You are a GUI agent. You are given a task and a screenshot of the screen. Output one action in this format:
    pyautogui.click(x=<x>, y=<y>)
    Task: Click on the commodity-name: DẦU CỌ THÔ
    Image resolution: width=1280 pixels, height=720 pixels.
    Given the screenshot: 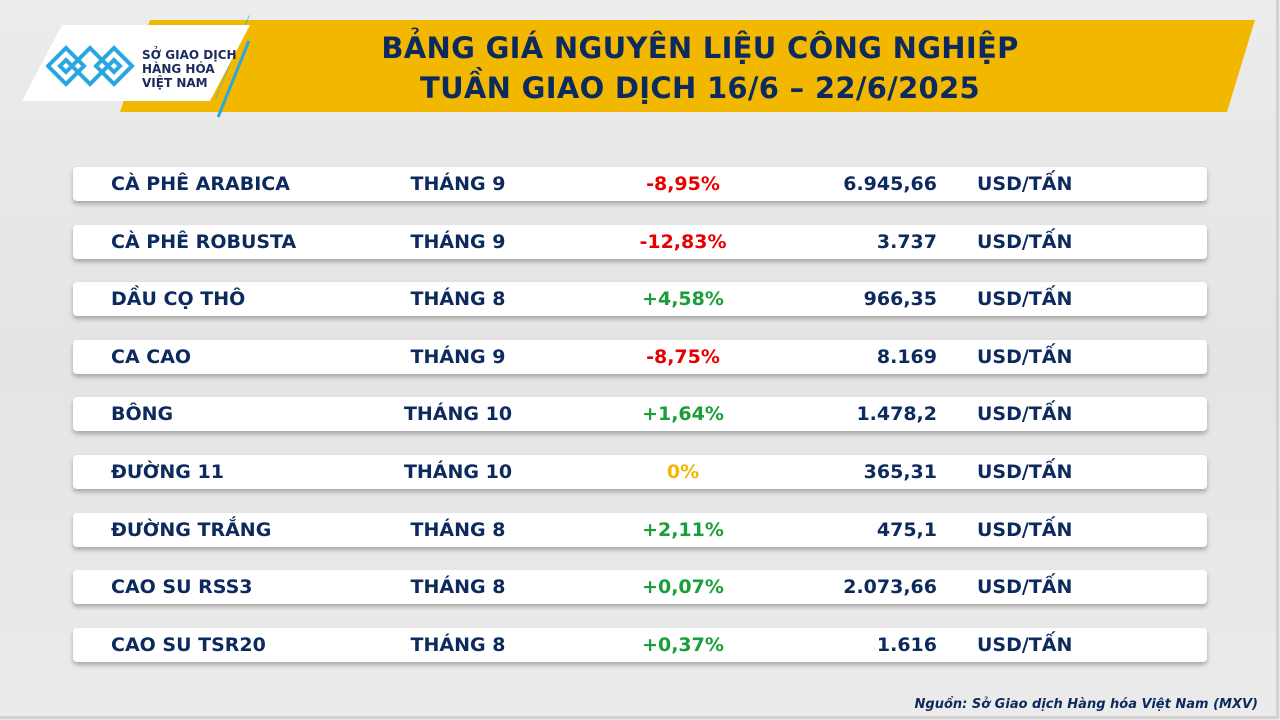 What is the action you would take?
    pyautogui.click(x=178, y=299)
    